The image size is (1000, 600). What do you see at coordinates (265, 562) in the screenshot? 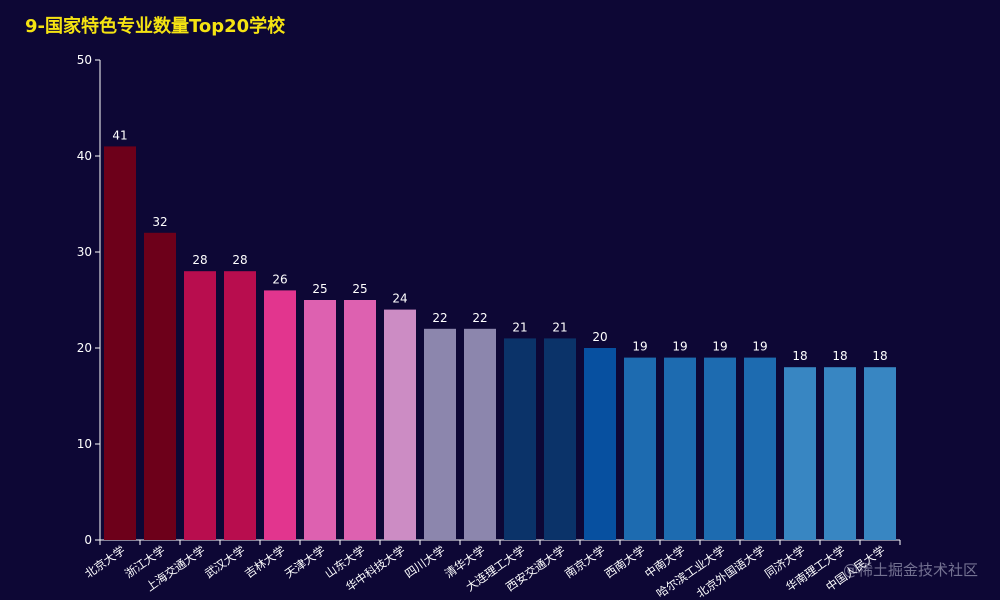
I see `x-tick-label: 吉林大学` at bounding box center [265, 562].